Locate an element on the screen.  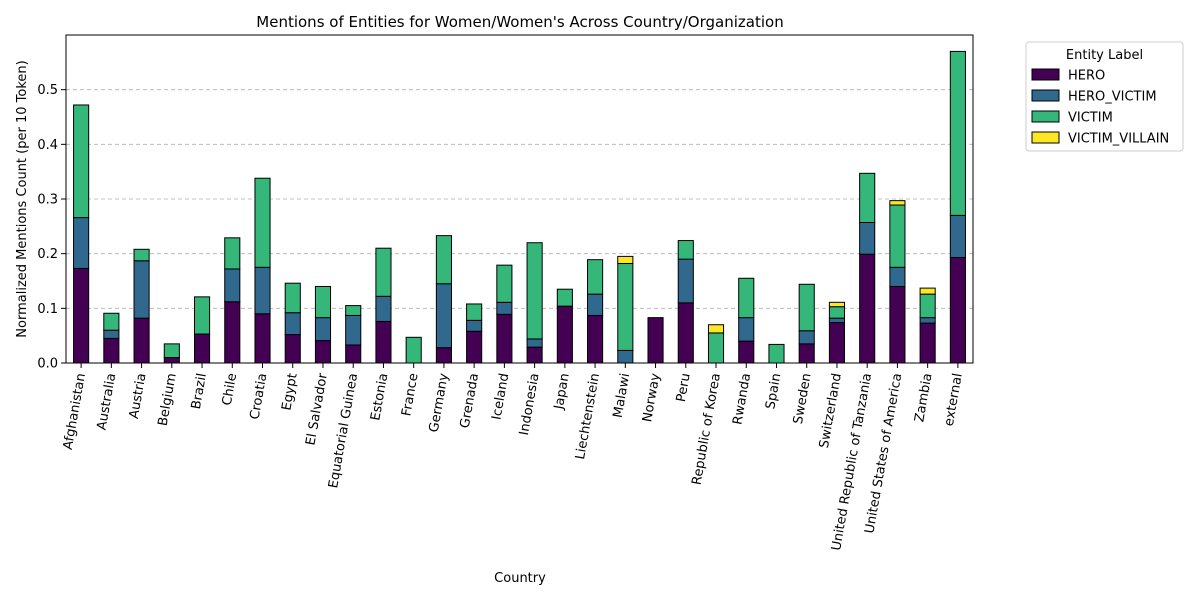
x-tick-label: Croatia is located at coordinates (259, 396).